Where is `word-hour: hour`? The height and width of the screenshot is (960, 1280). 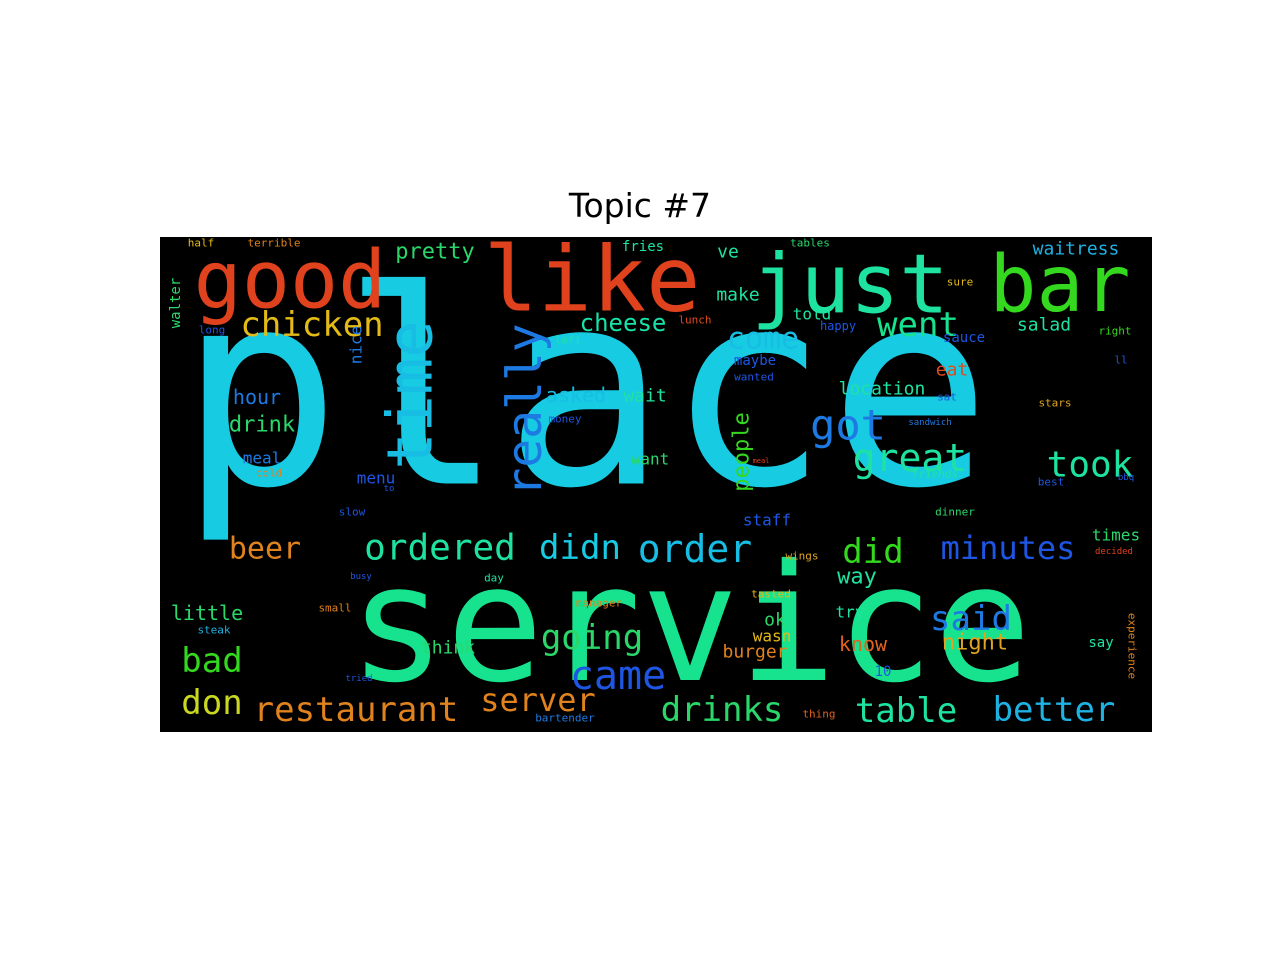
word-hour: hour is located at coordinates (257, 397).